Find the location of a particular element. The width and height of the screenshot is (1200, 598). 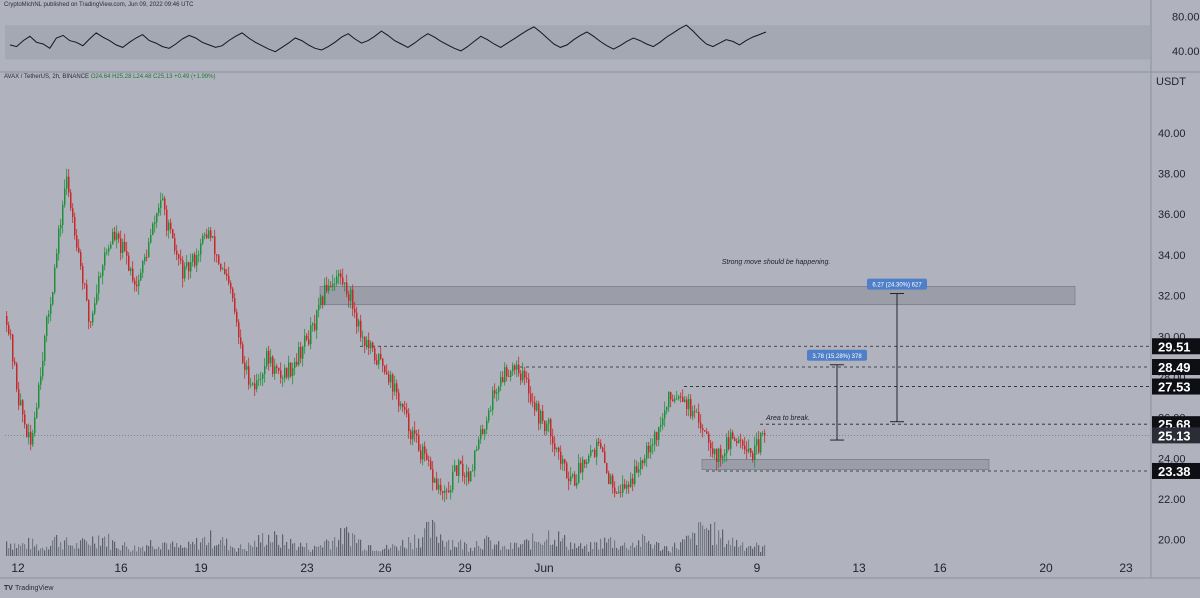

measure-label-box is located at coordinates (897, 284).